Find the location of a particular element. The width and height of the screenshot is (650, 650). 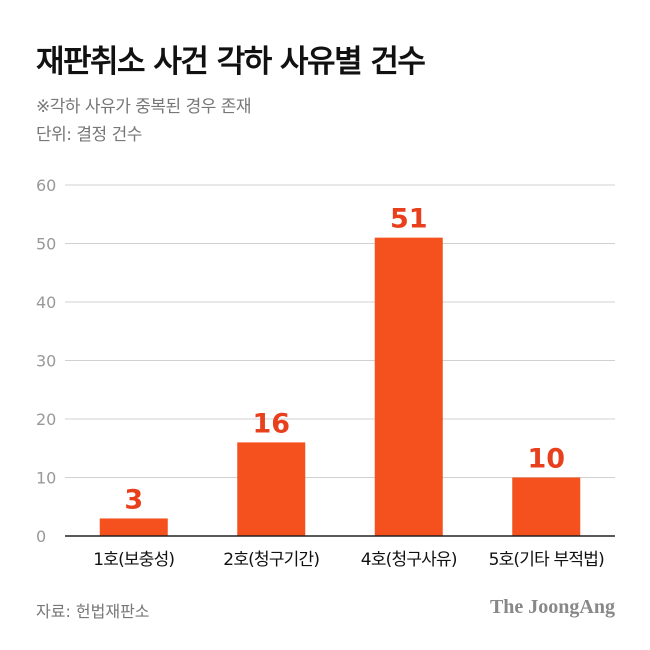

y-tick-label: 60 is located at coordinates (46, 185).